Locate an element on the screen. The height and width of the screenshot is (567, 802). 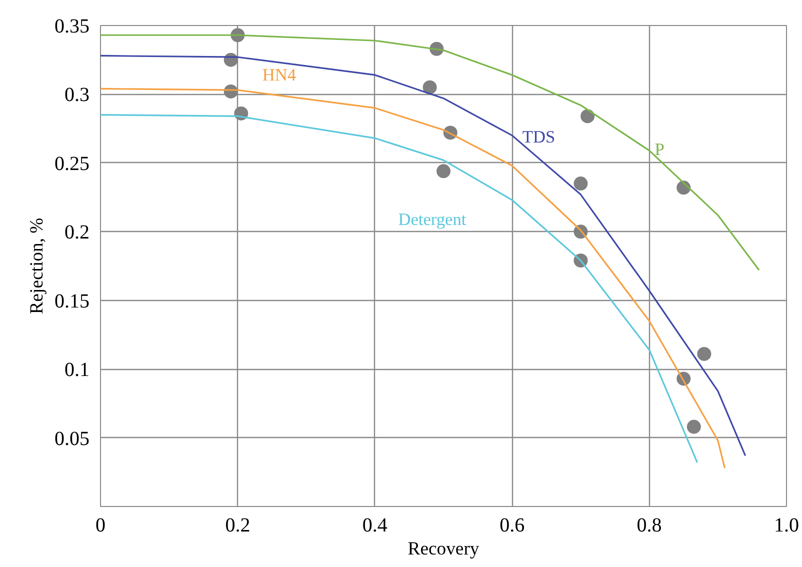
series-label: Detergent is located at coordinates (432, 219).